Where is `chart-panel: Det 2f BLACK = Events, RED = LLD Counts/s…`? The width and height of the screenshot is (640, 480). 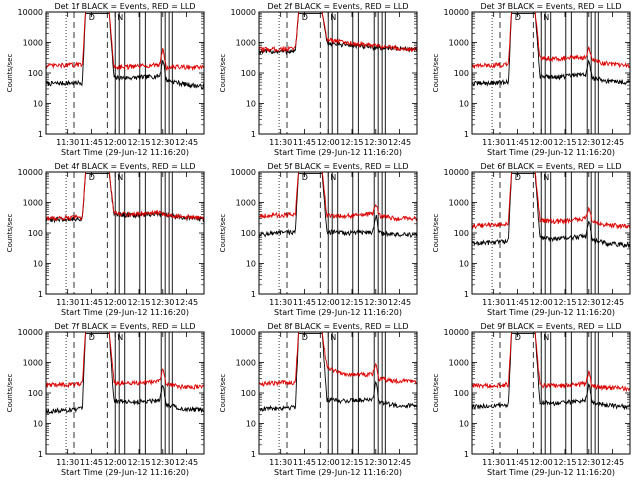
chart-panel: Det 2f BLACK = Events, RED = LLD Counts/s… is located at coordinates (318, 79).